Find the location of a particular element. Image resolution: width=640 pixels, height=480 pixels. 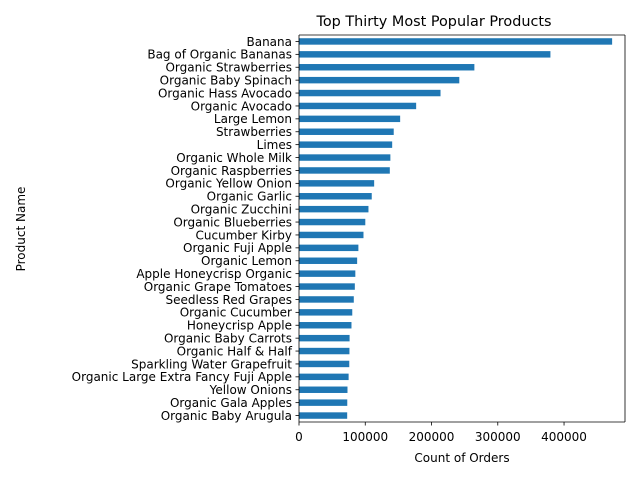

bar-bag-of-organic-bananas is located at coordinates (425, 54).